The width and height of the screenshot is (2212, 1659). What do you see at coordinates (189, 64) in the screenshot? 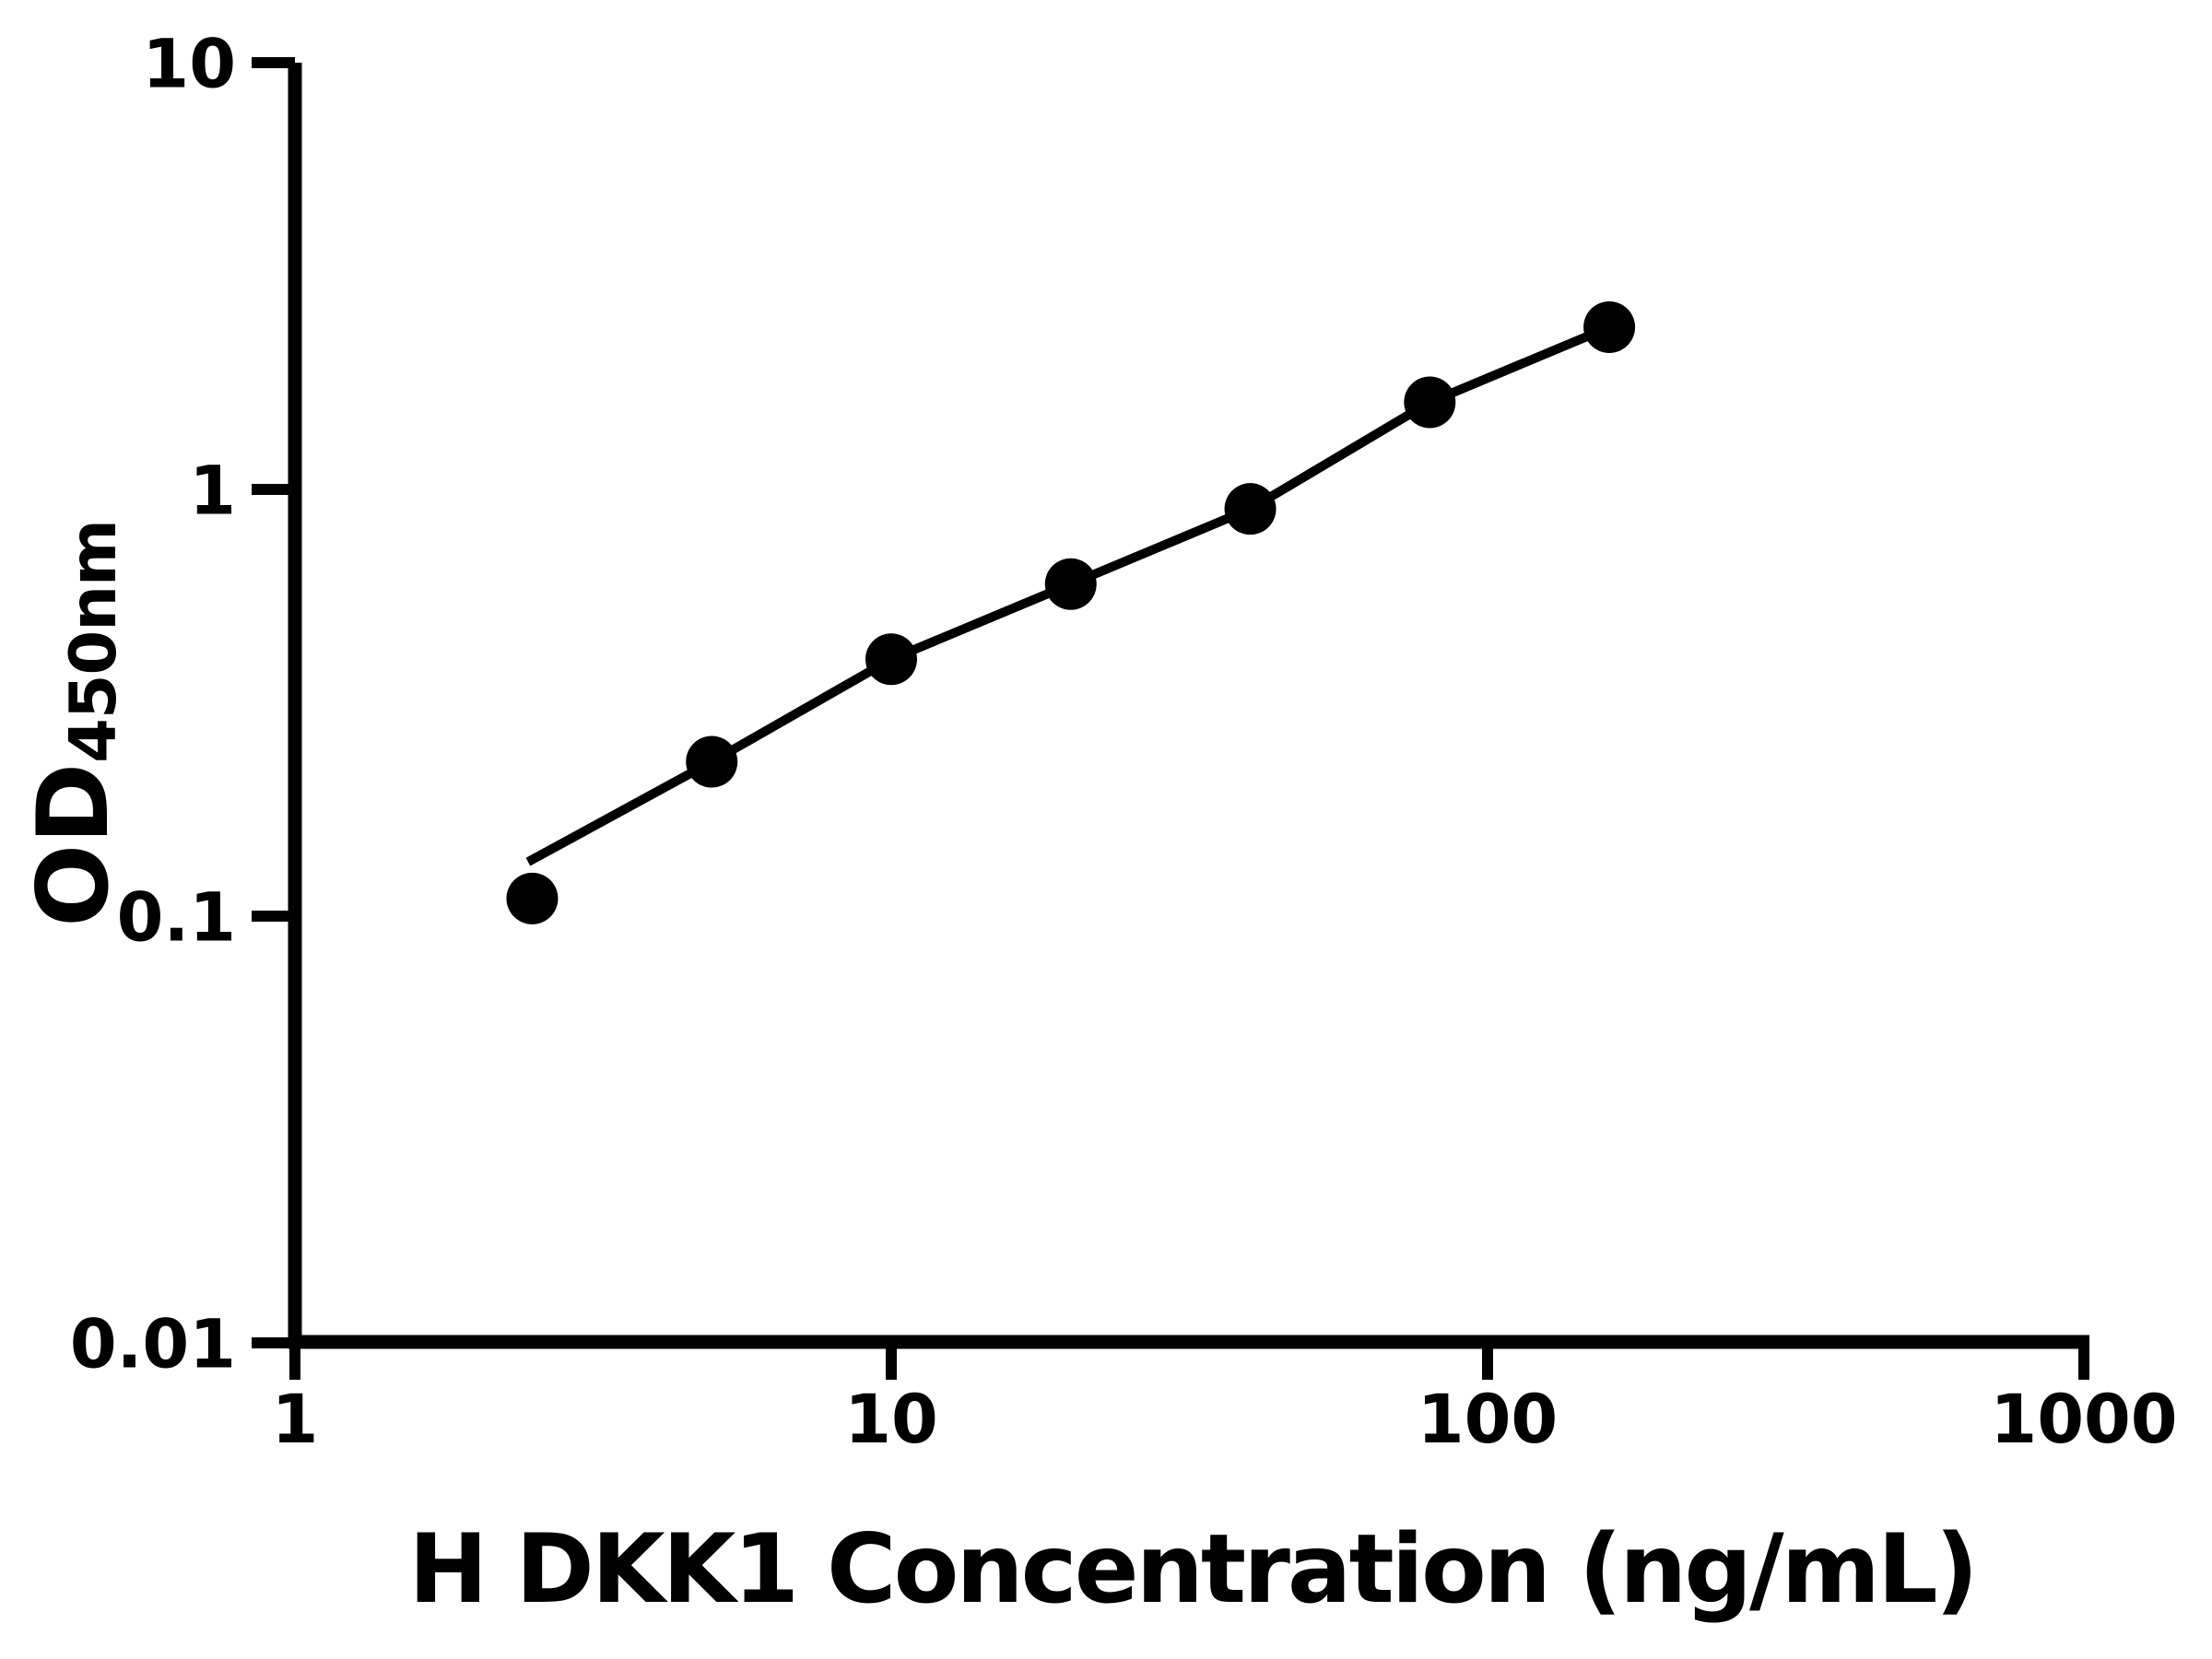
I see `y-tick-label: 10` at bounding box center [189, 64].